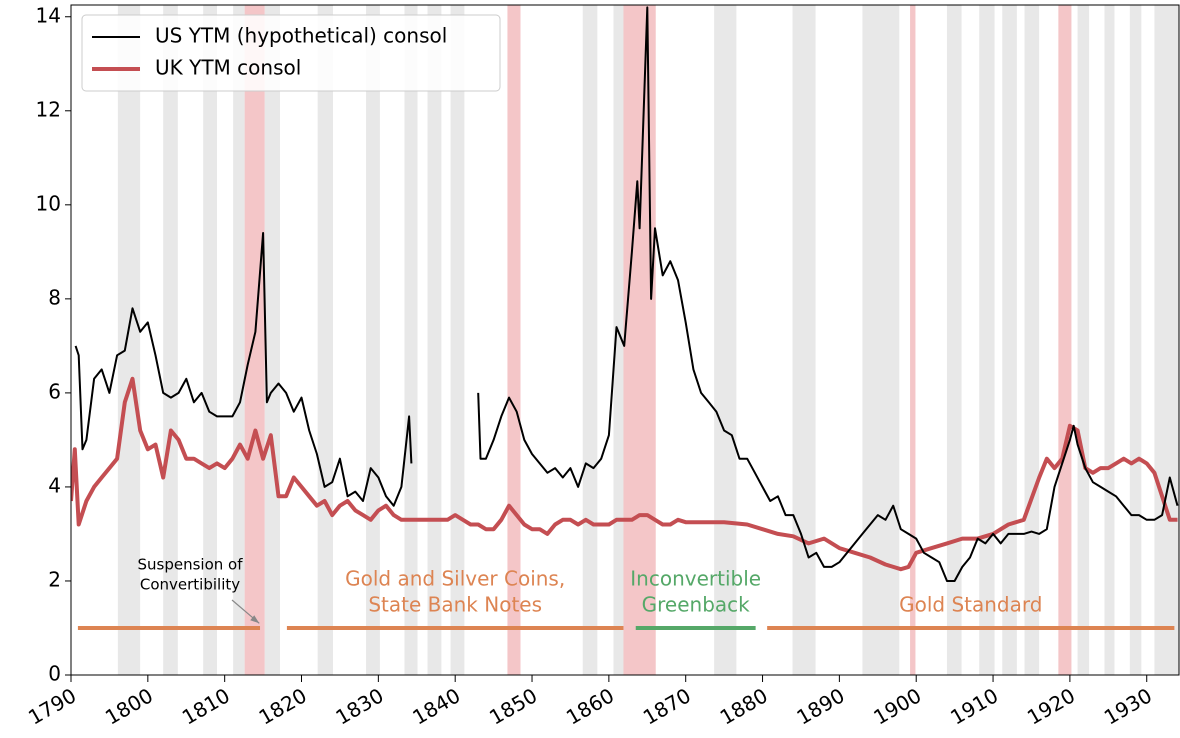 This screenshot has height=738, width=1180. Describe the element at coordinates (455, 578) in the screenshot. I see `regime-label: Gold and Silver Coins,` at that location.